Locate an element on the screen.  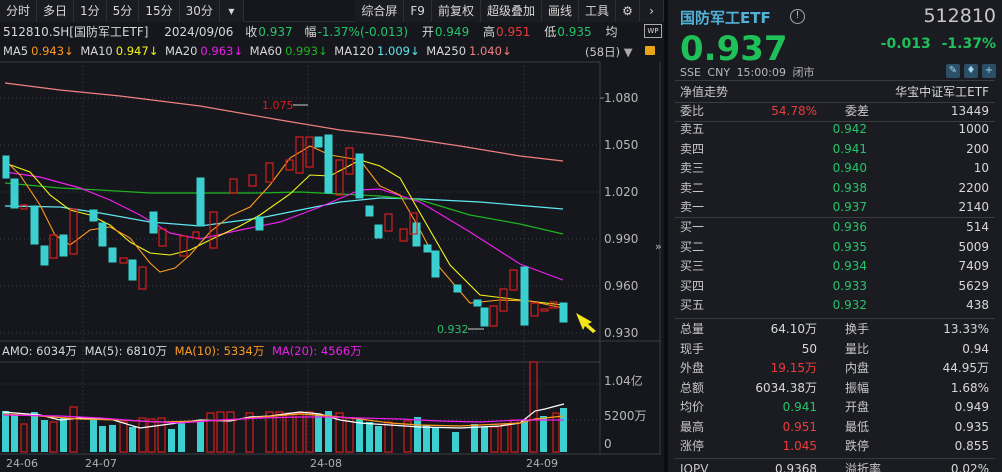
dropdown-icon: ▾ is located at coordinates (231, 11).